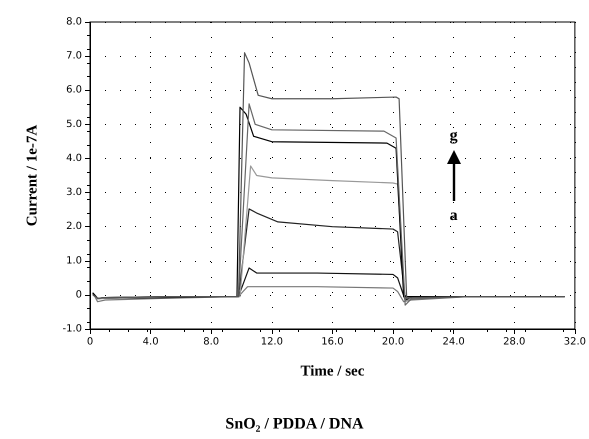 The image size is (589, 439). What do you see at coordinates (332, 342) in the screenshot?
I see `x-tick-label: 16.0` at bounding box center [332, 342].